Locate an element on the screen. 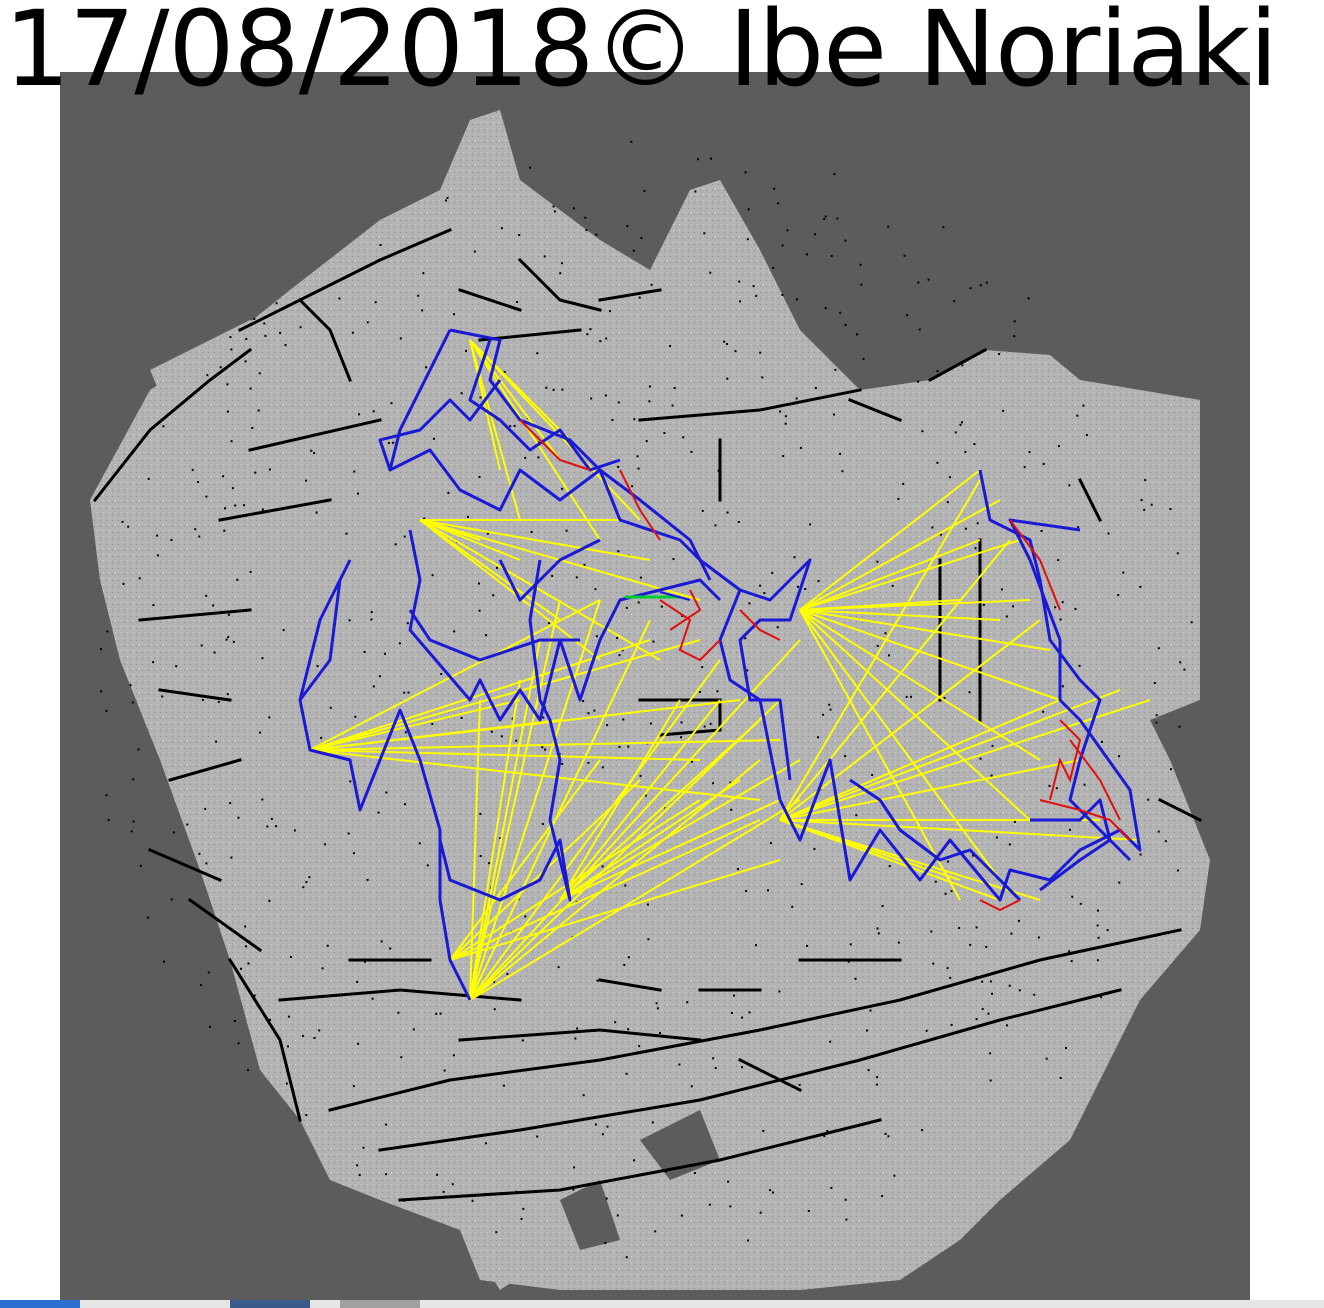 The width and height of the screenshot is (1324, 1308). watermark-caption: 17/08/2018© Ibe Noriaki is located at coordinates (641, 55).